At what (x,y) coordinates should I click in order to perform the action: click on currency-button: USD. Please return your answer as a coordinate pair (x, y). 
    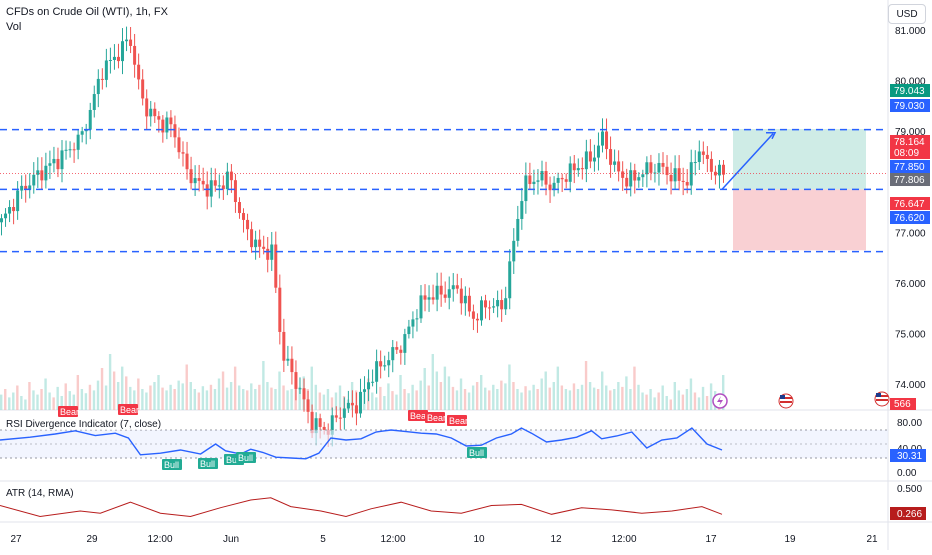
    Looking at the image, I should click on (907, 14).